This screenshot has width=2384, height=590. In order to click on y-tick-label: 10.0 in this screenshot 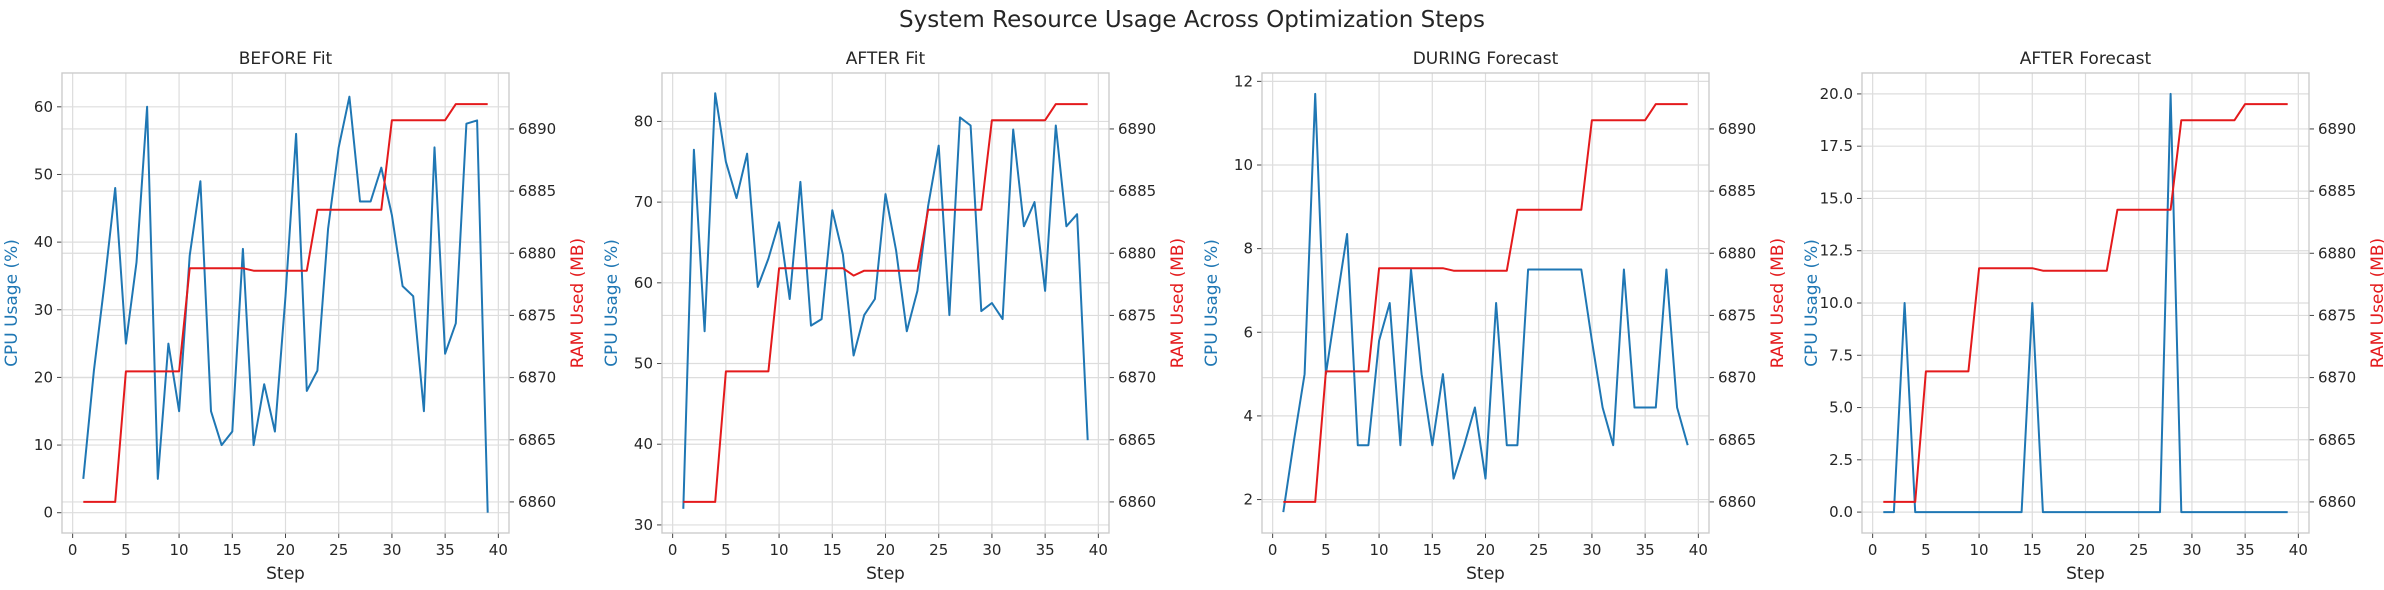, I will do `click(1836, 303)`.